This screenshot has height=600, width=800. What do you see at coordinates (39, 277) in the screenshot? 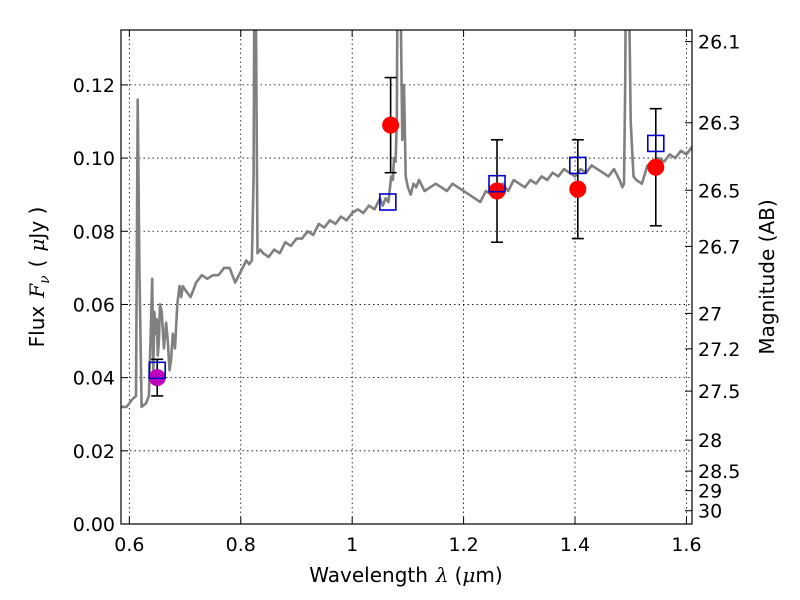
I see `y-axis-label: FluxFν(μJy )` at bounding box center [39, 277].